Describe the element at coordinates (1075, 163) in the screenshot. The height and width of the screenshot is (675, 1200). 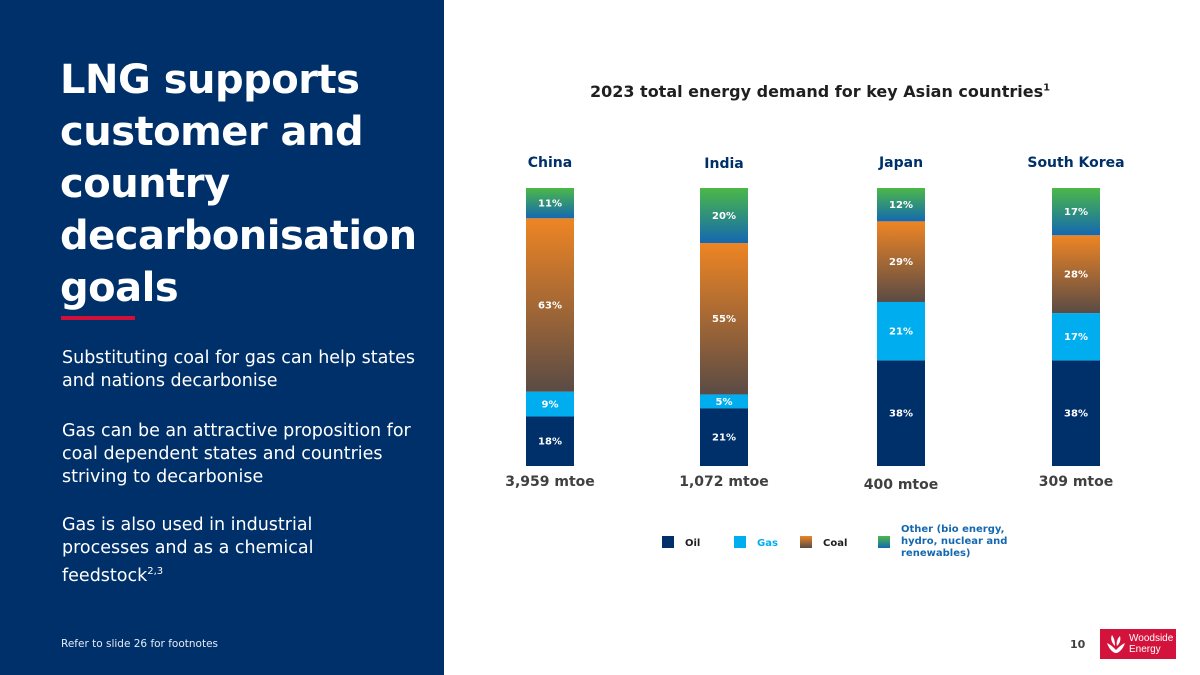
I see `country-label: South Korea` at that location.